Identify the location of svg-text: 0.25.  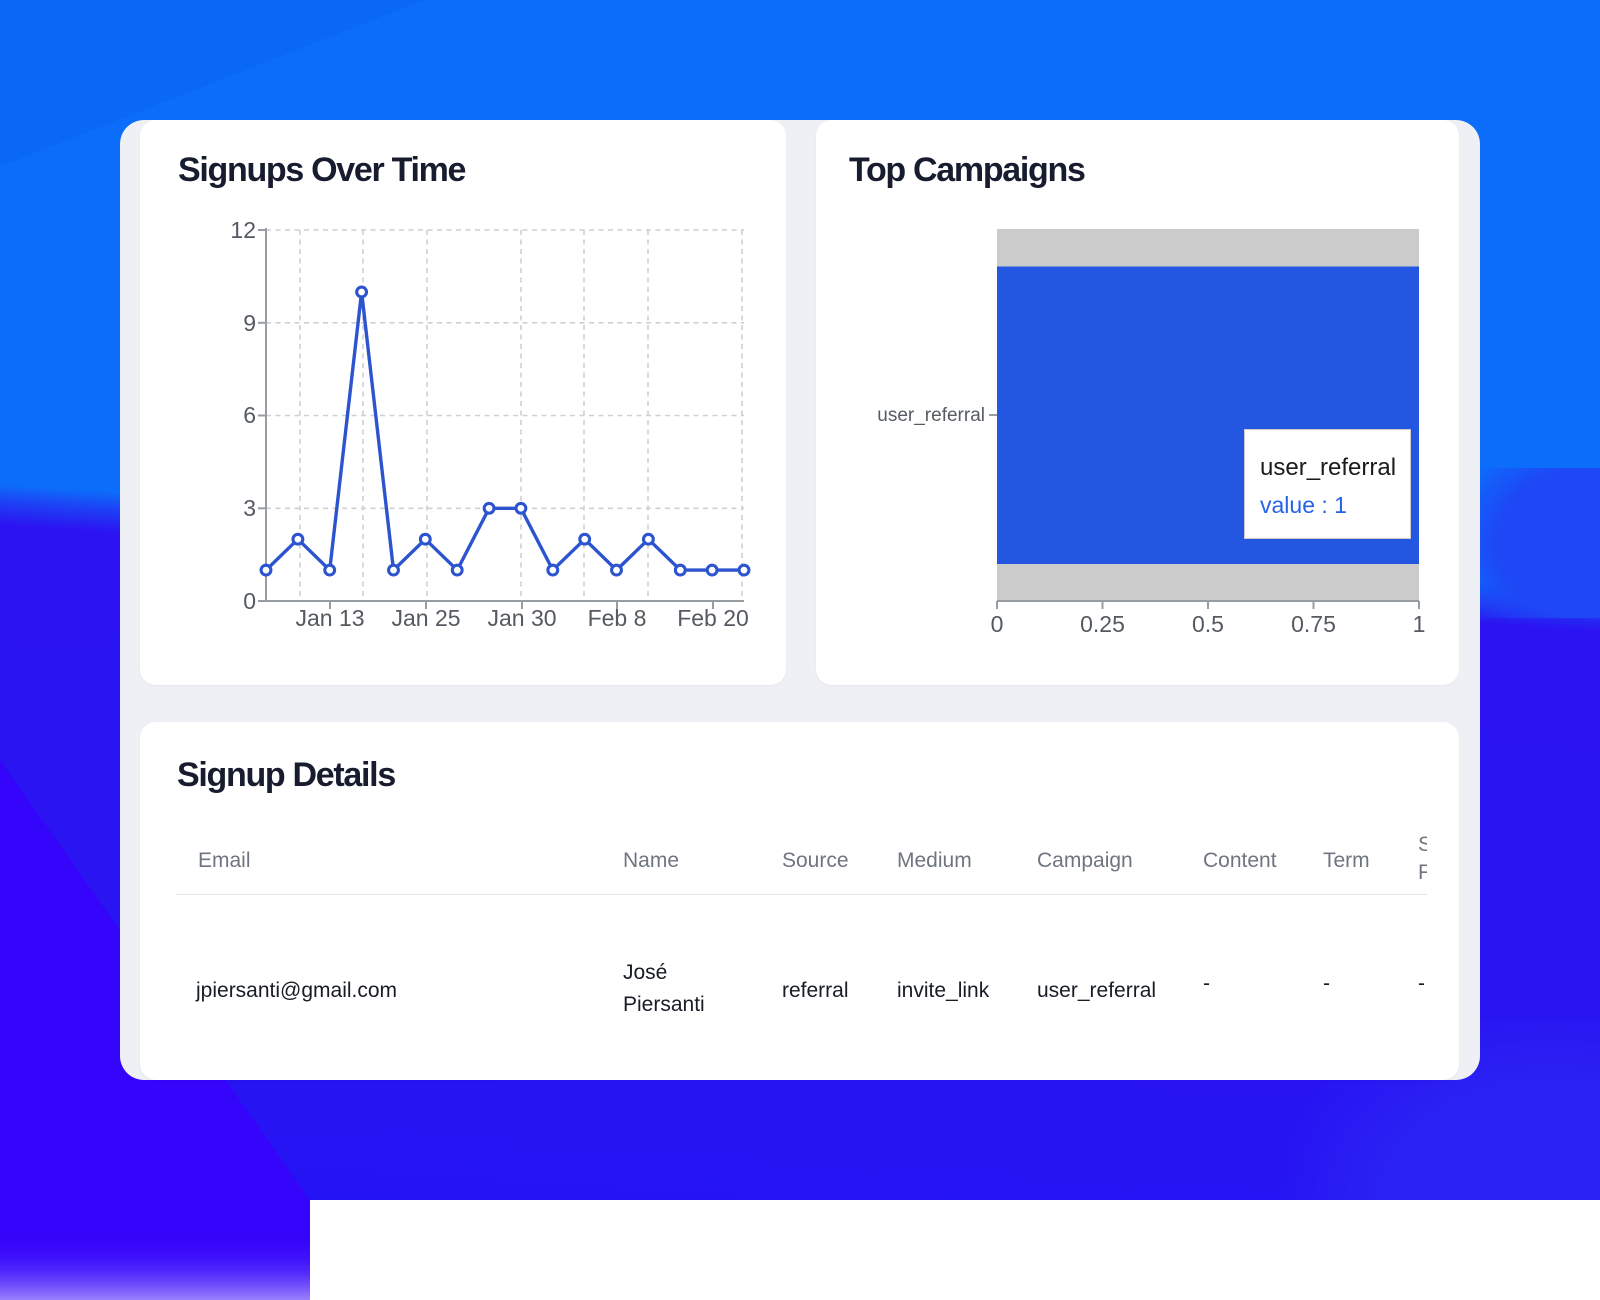
(1102, 624).